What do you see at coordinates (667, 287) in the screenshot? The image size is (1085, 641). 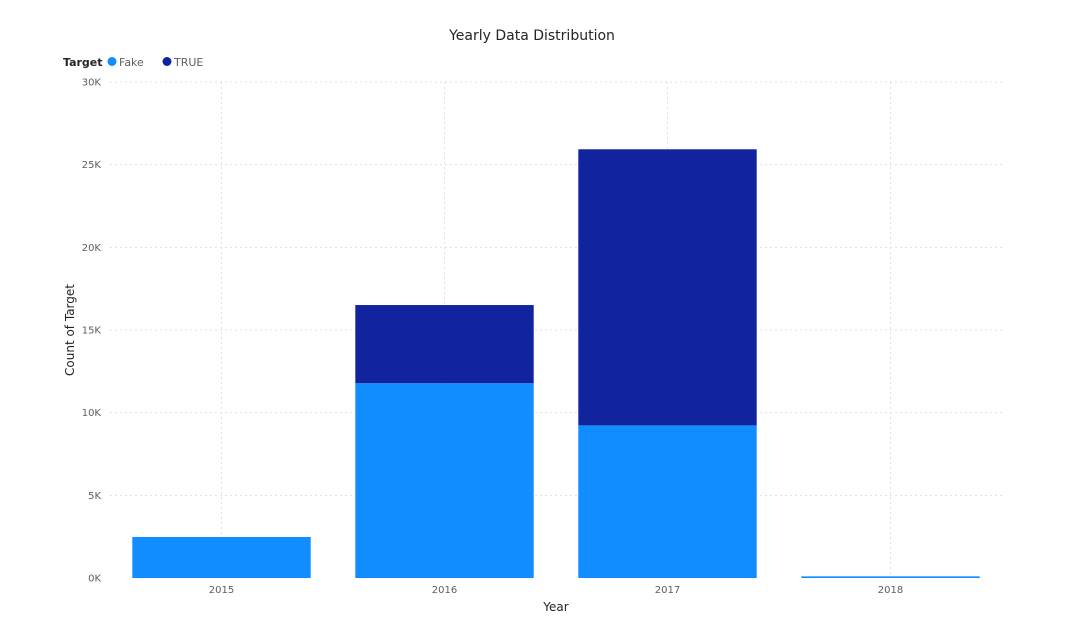 I see `bar-true-2017` at bounding box center [667, 287].